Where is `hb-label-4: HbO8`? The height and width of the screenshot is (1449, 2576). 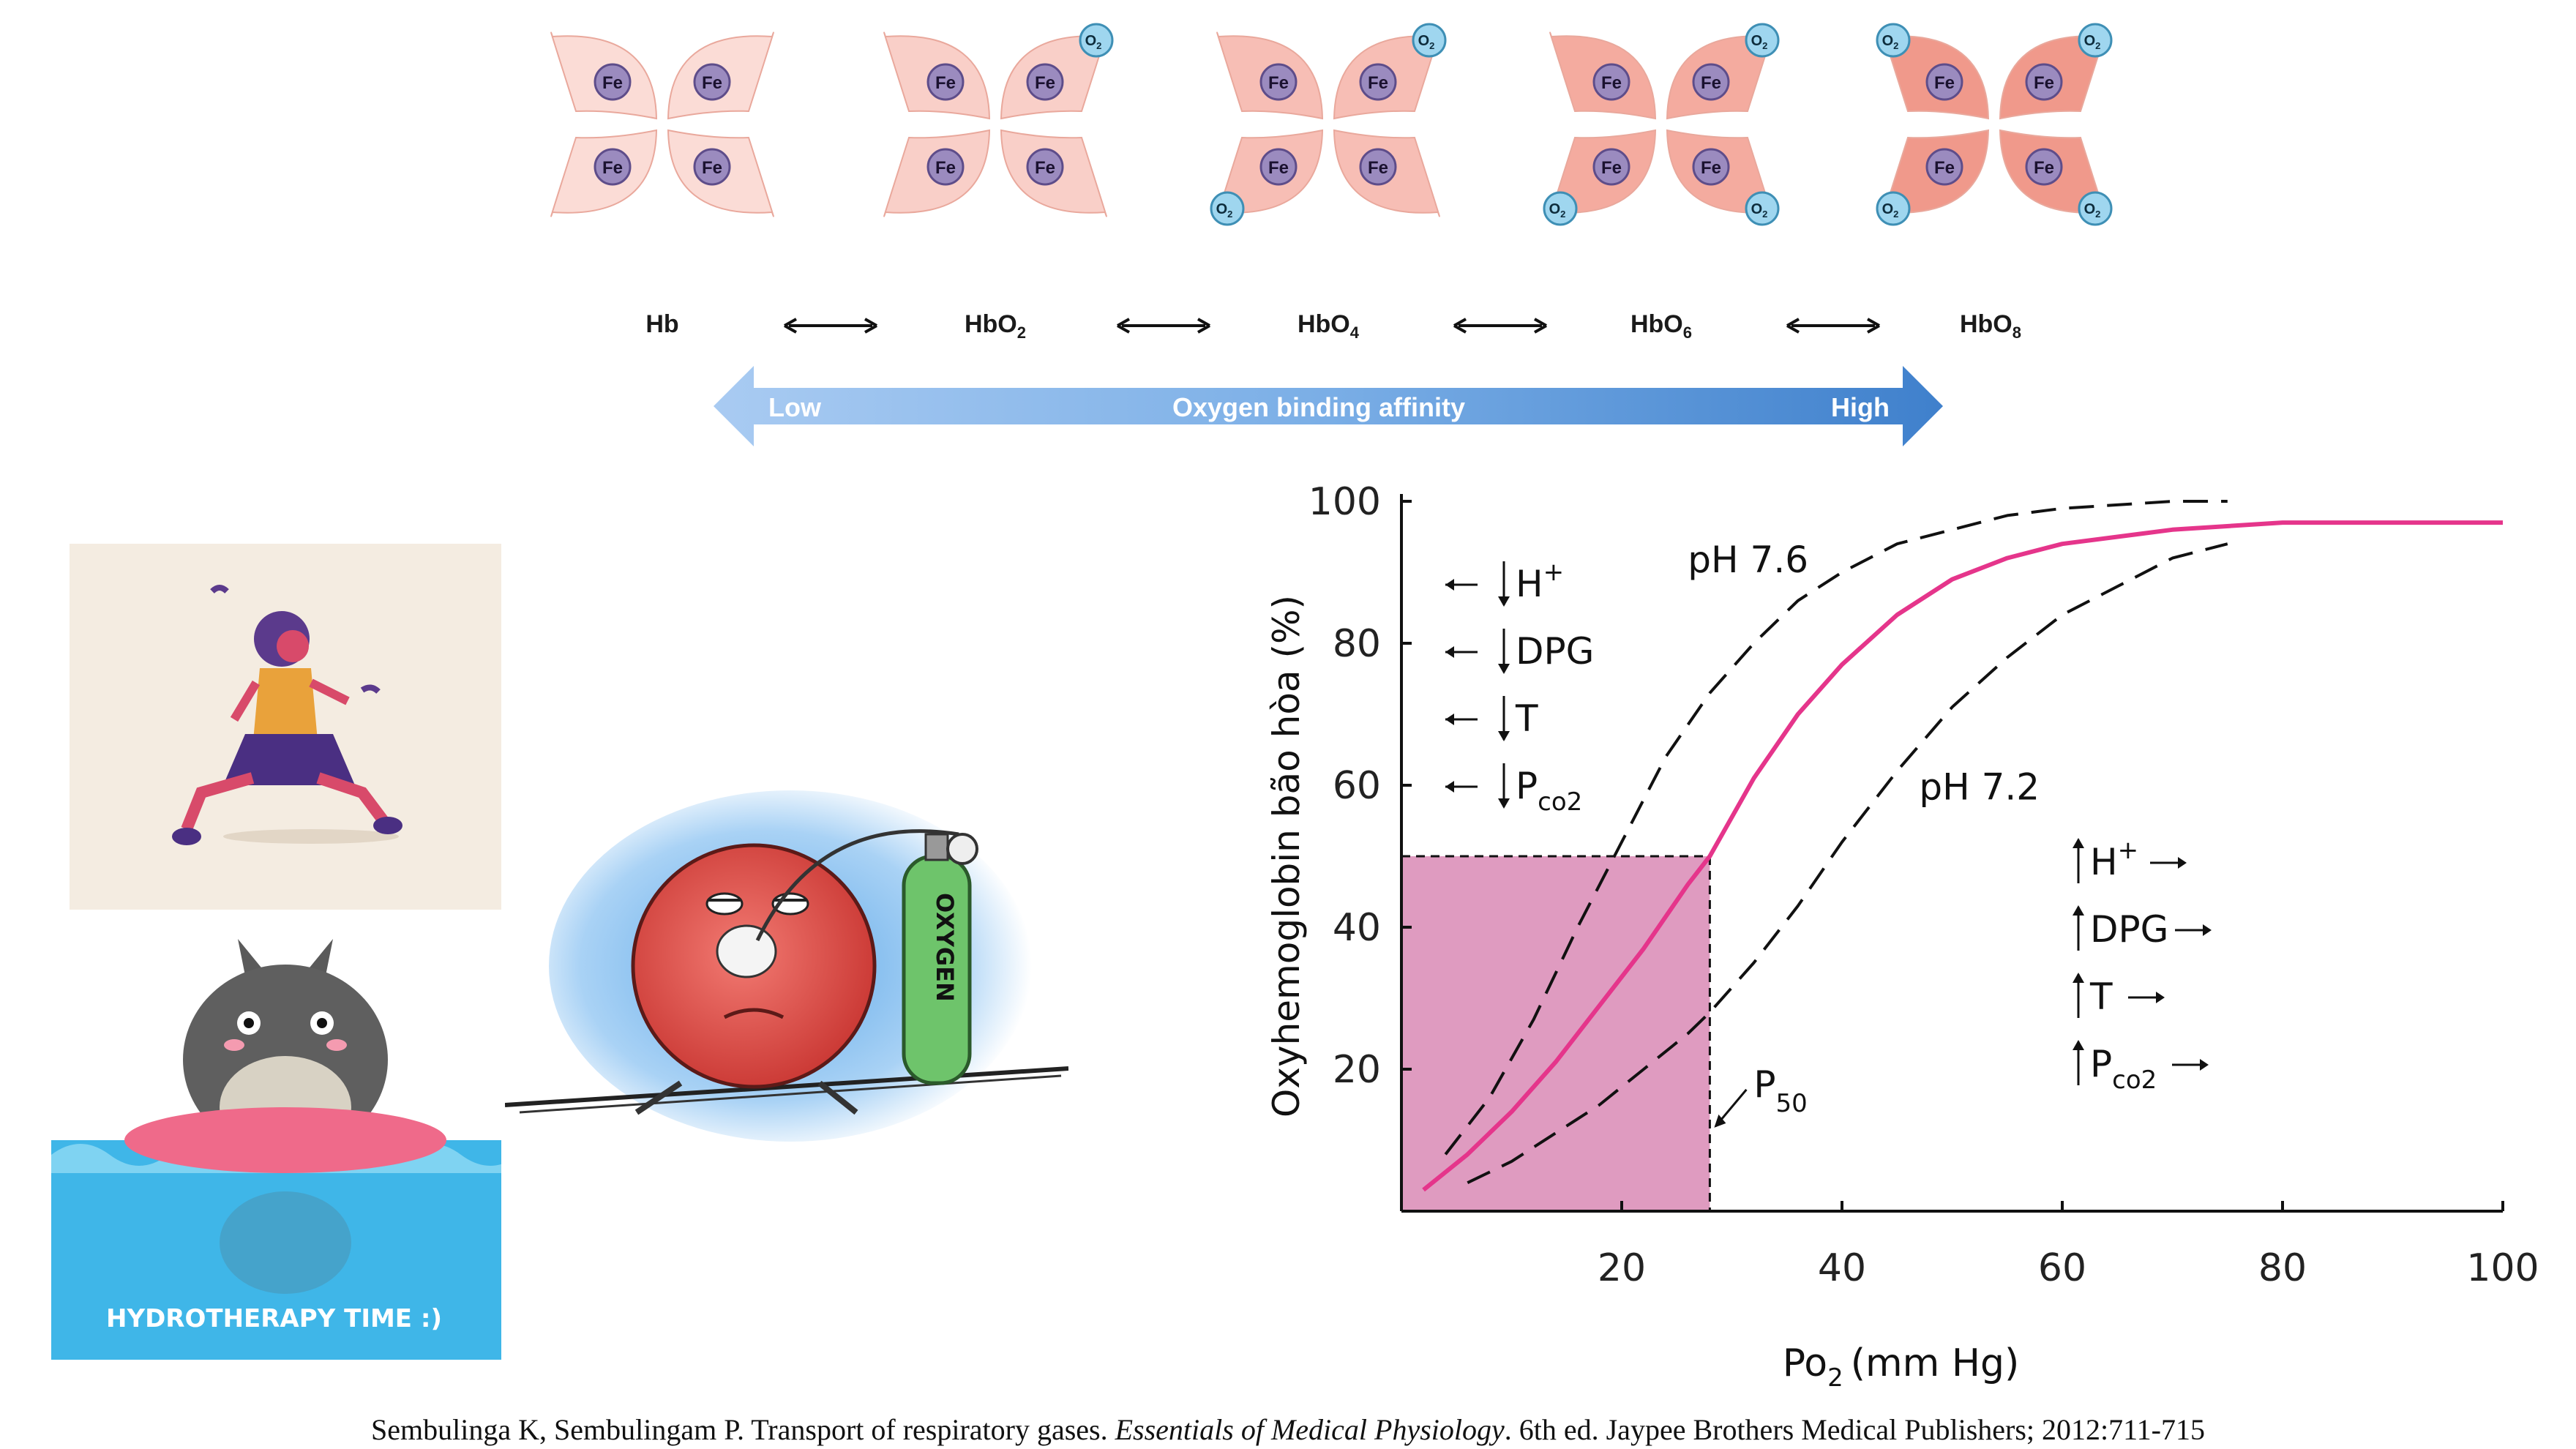
hb-label-4: HbO8 is located at coordinates (1990, 326).